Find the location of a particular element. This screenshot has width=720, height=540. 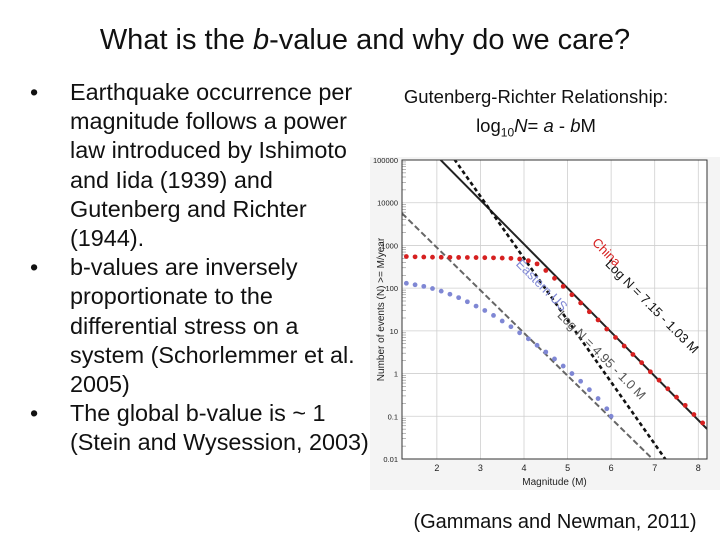

y-tick-label: 100000 is located at coordinates (385, 161).